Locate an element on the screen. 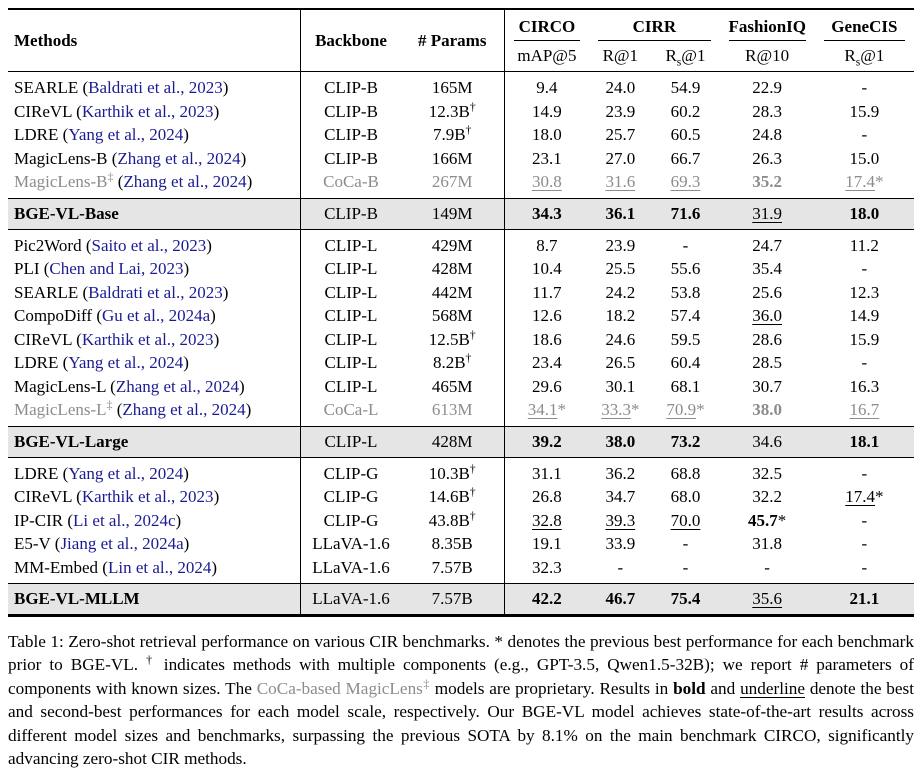  metric-cell: 60.5 is located at coordinates (685, 135).